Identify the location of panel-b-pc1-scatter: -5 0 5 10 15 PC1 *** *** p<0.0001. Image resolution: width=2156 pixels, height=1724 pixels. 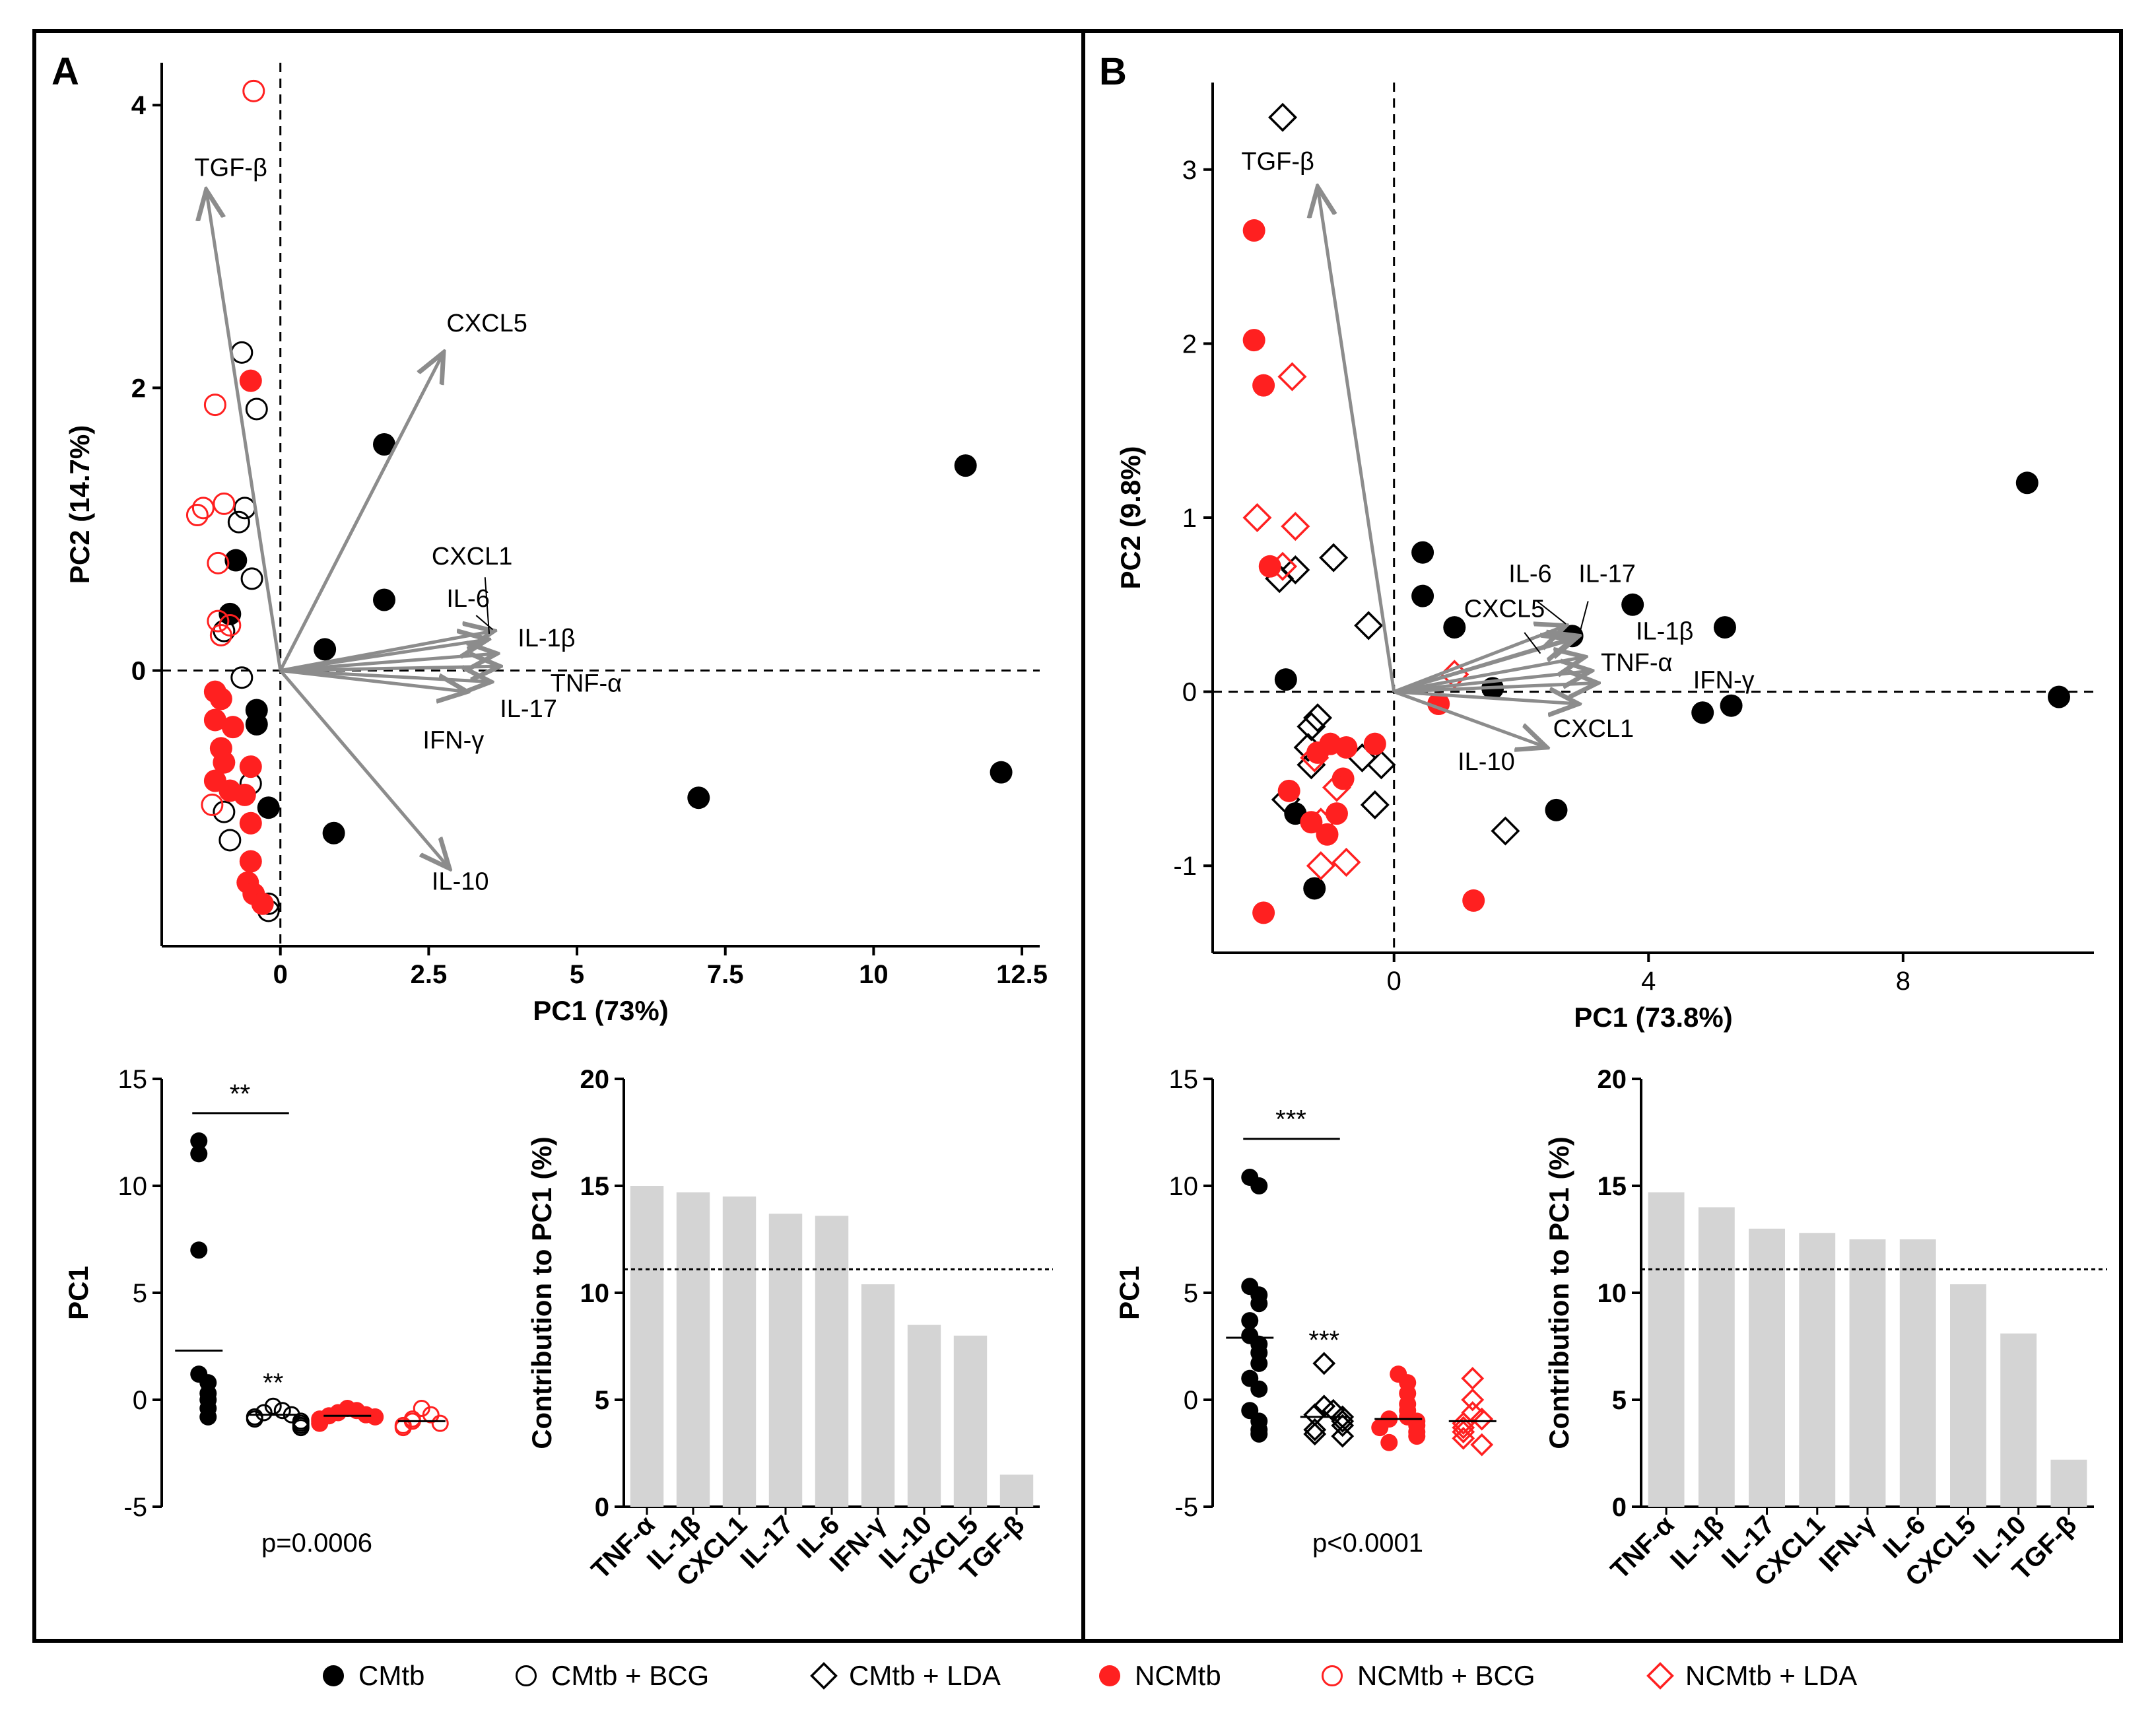
(1305, 1311).